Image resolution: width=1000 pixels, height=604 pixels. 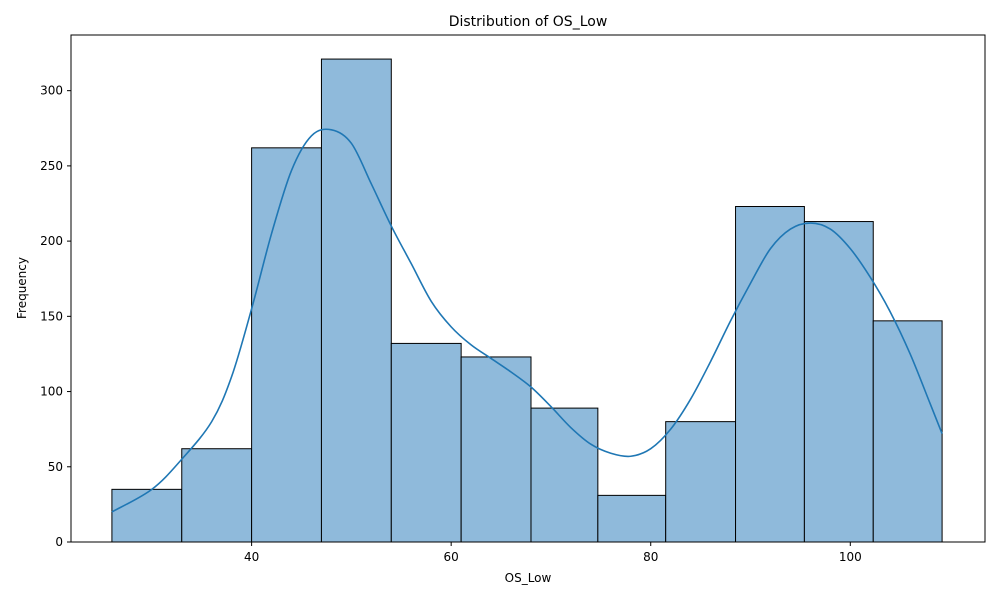 I want to click on x-tick-label: 80, so click(x=650, y=557).